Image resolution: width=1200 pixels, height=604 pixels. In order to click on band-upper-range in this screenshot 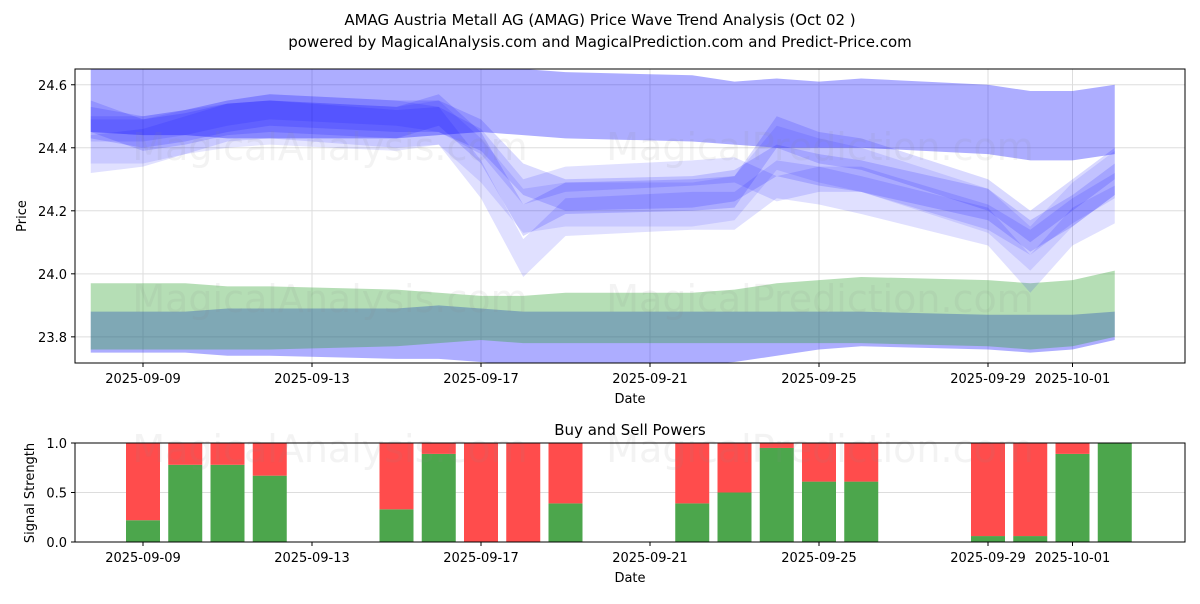, I will do `click(602, 115)`.